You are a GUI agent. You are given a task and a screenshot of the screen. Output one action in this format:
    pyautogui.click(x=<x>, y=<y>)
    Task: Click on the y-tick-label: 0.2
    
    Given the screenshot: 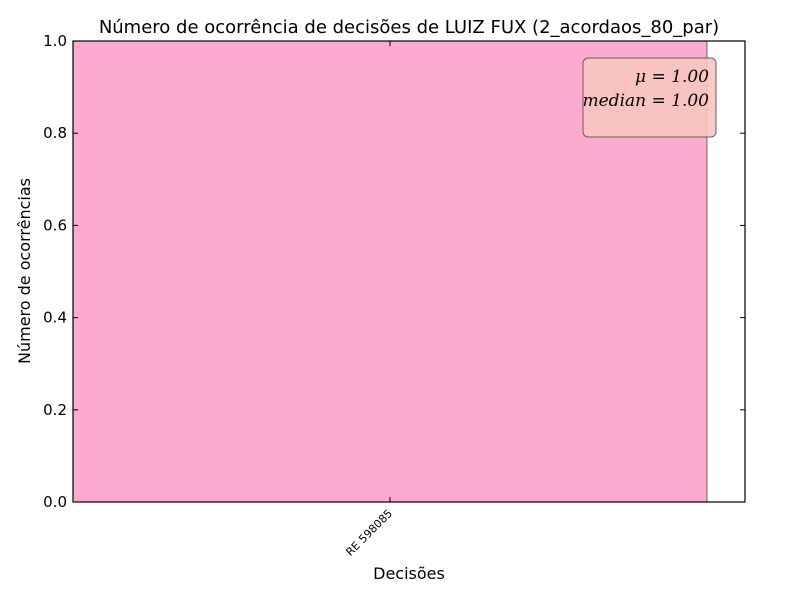 What is the action you would take?
    pyautogui.click(x=55, y=410)
    